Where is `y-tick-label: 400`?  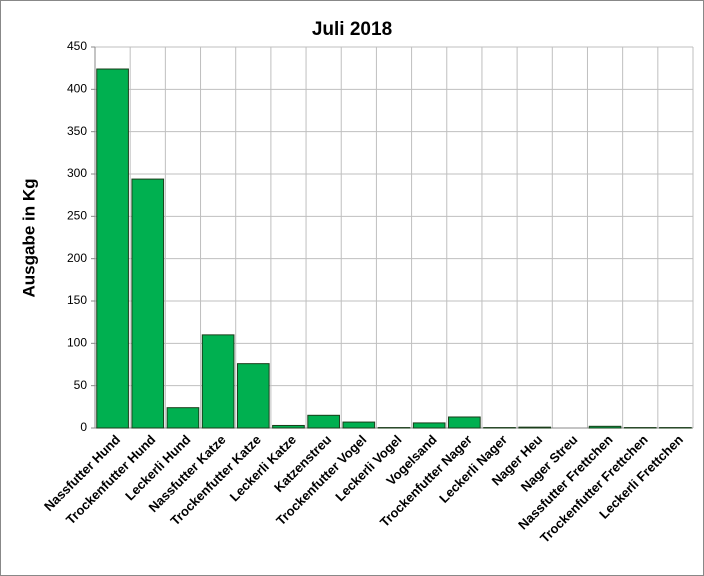 y-tick-label: 400 is located at coordinates (77, 89).